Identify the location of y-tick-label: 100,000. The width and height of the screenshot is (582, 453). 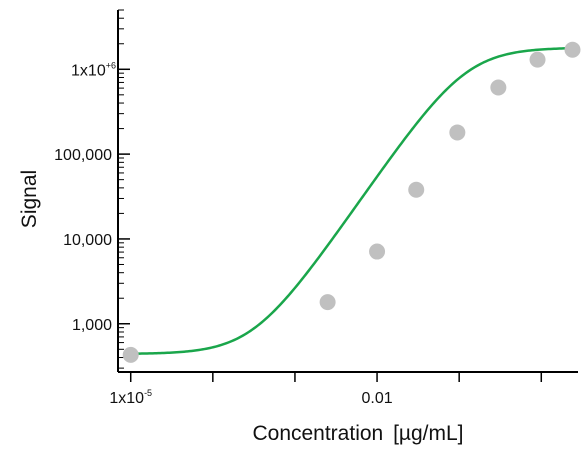
(83, 155).